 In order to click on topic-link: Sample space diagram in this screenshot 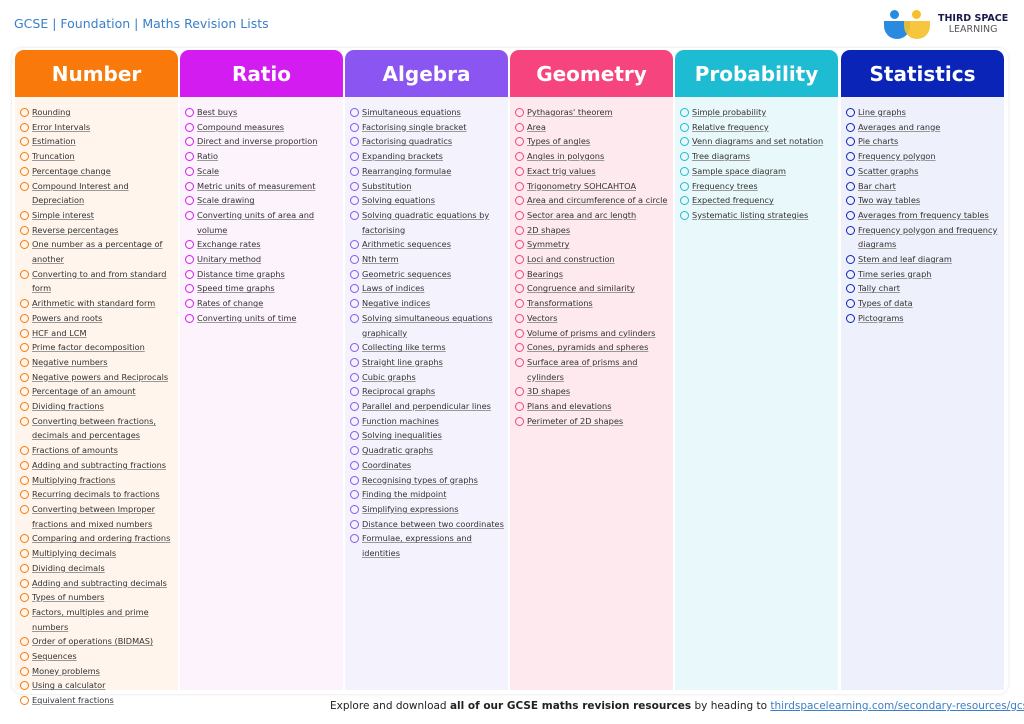, I will do `click(739, 170)`.